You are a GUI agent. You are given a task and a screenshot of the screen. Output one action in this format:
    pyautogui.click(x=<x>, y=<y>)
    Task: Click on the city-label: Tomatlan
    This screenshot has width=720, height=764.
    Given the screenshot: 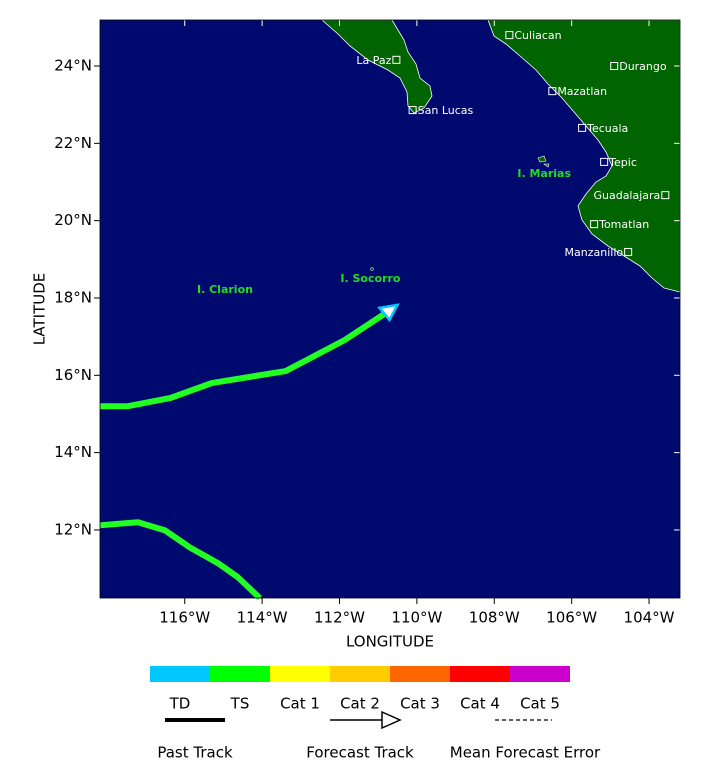 What is the action you would take?
    pyautogui.click(x=623, y=224)
    